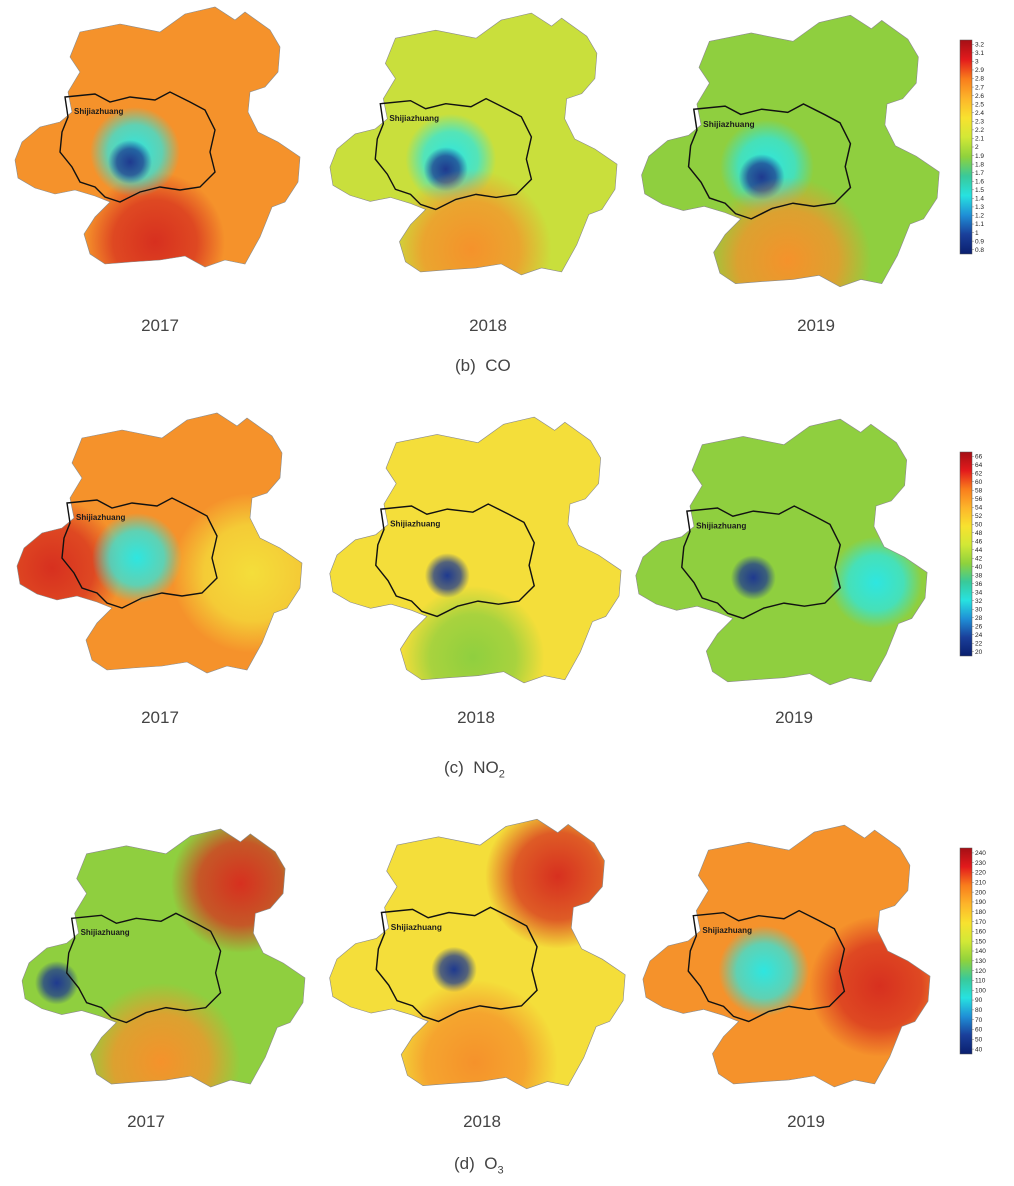 This screenshot has width=1014, height=1186. I want to click on legend-tick: 1.9, so click(979, 156).